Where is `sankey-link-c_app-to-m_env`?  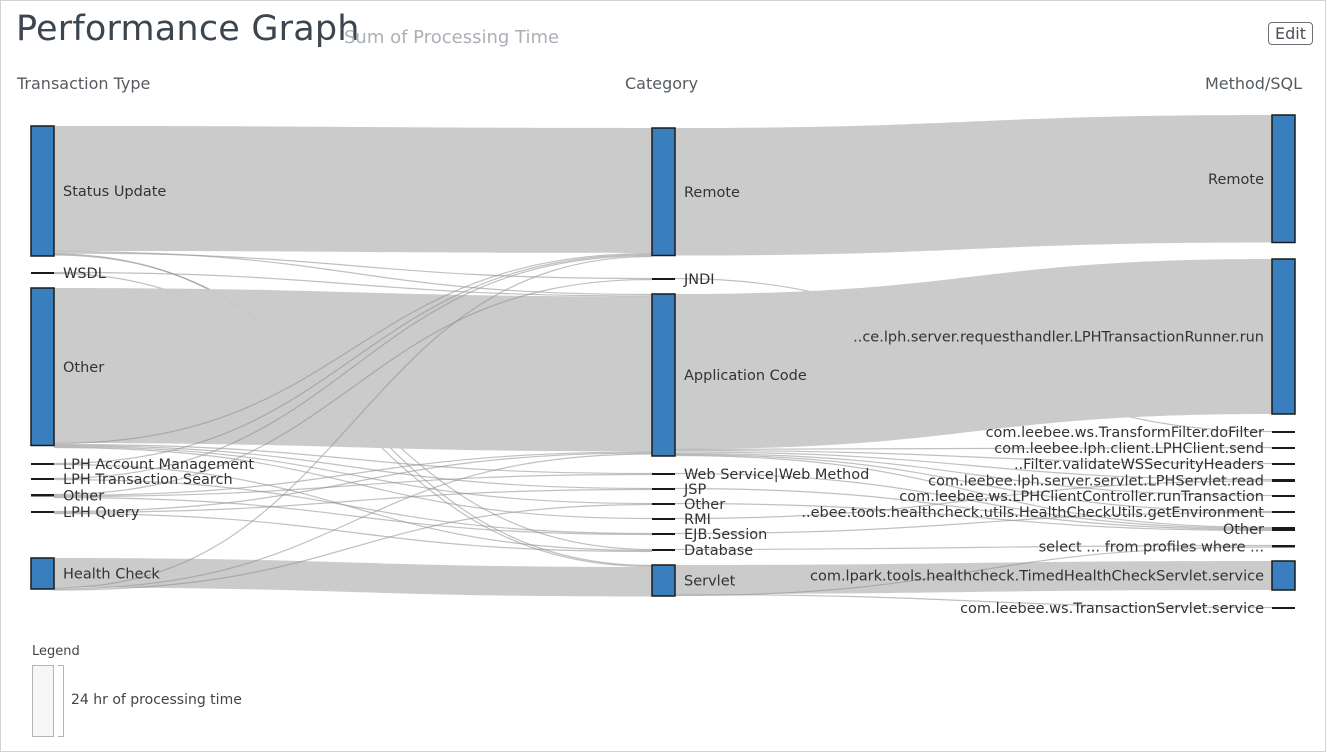
sankey-link-c_app-to-m_env is located at coordinates (973, 483).